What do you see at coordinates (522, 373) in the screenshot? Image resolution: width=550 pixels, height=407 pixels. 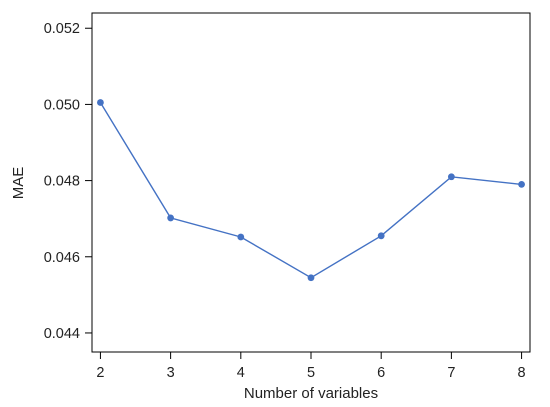 I see `x-tick-label: 8` at bounding box center [522, 373].